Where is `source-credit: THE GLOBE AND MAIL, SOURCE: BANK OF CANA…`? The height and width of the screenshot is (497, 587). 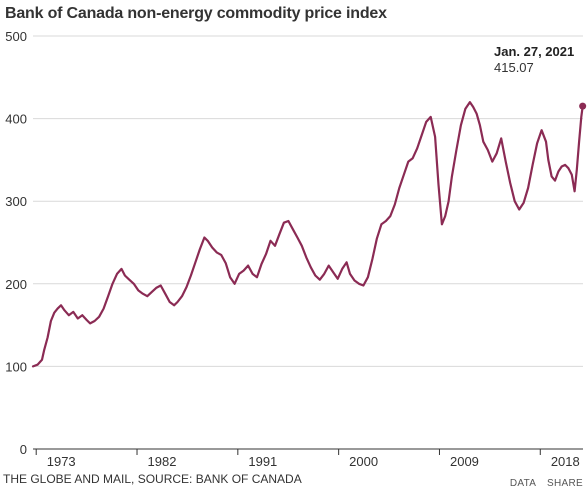 source-credit: THE GLOBE AND MAIL, SOURCE: BANK OF CANA… is located at coordinates (152, 479).